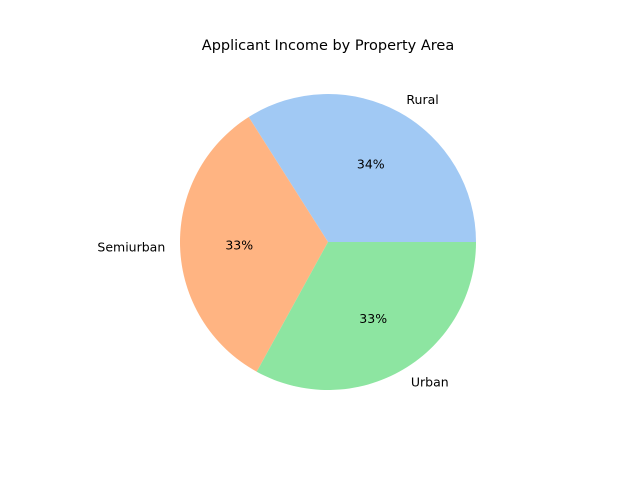 This screenshot has width=640, height=480. What do you see at coordinates (373, 318) in the screenshot?
I see `slice-percent-urban: 33%` at bounding box center [373, 318].